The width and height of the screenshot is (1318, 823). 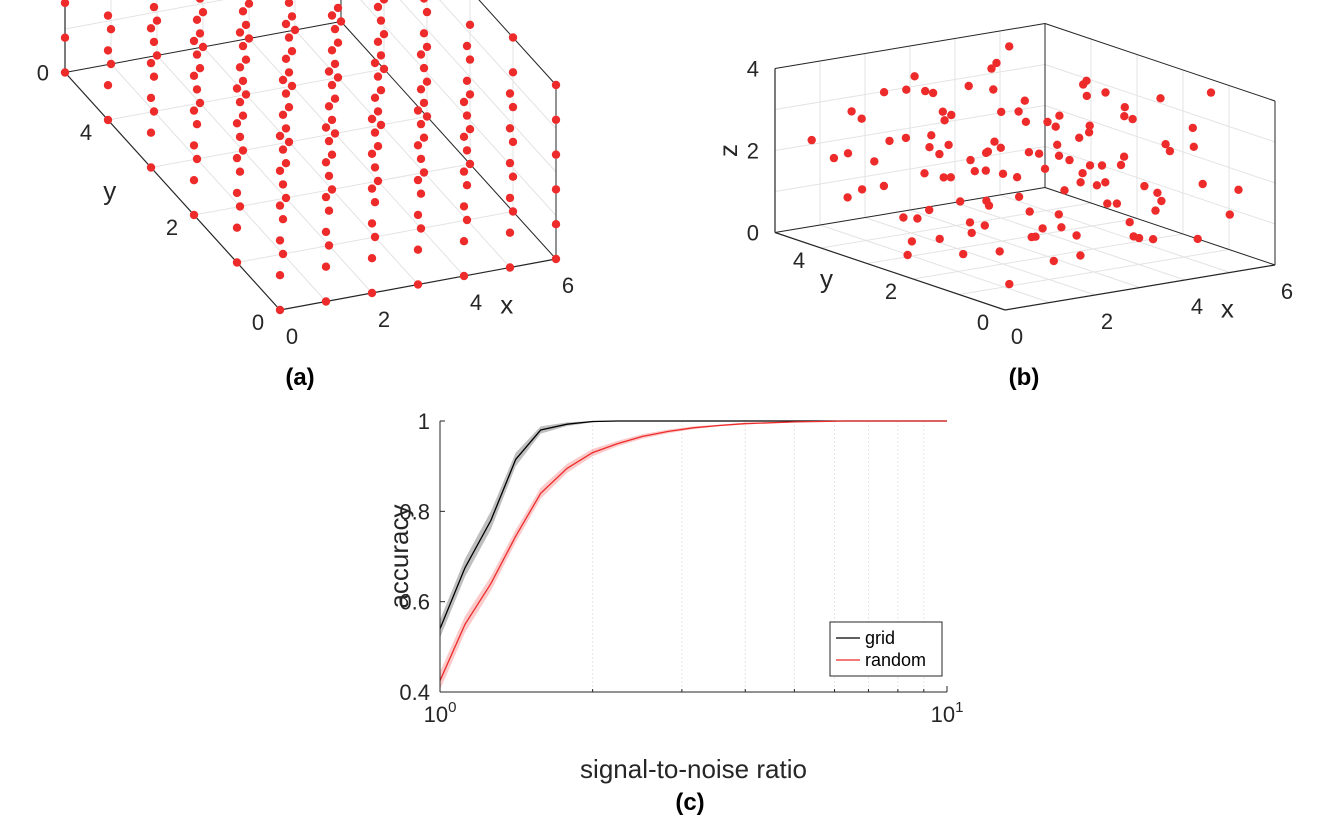 What do you see at coordinates (1024, 377) in the screenshot?
I see `panel-label-b: (b)` at bounding box center [1024, 377].